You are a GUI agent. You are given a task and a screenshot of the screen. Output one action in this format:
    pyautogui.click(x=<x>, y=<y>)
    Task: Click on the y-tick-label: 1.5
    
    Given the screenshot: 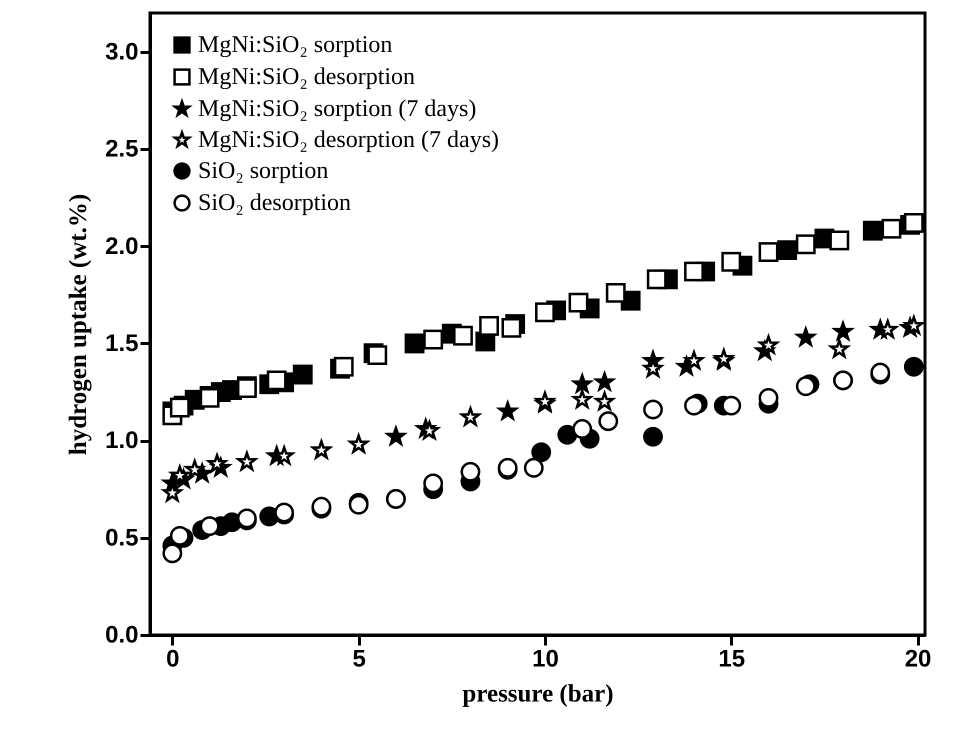 What is the action you would take?
    pyautogui.click(x=121, y=343)
    